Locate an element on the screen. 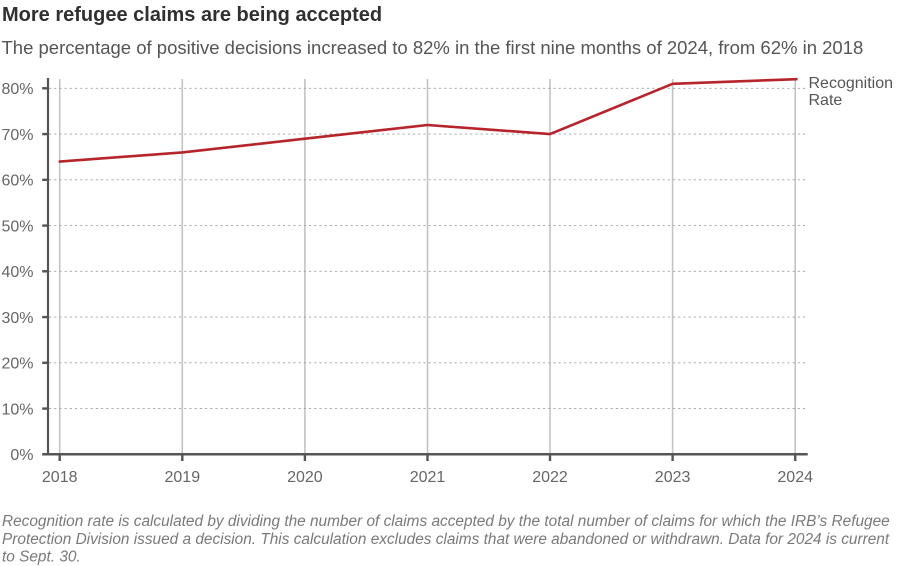 Image resolution: width=902 pixels, height=566 pixels. svg-text: 20% is located at coordinates (17, 364).